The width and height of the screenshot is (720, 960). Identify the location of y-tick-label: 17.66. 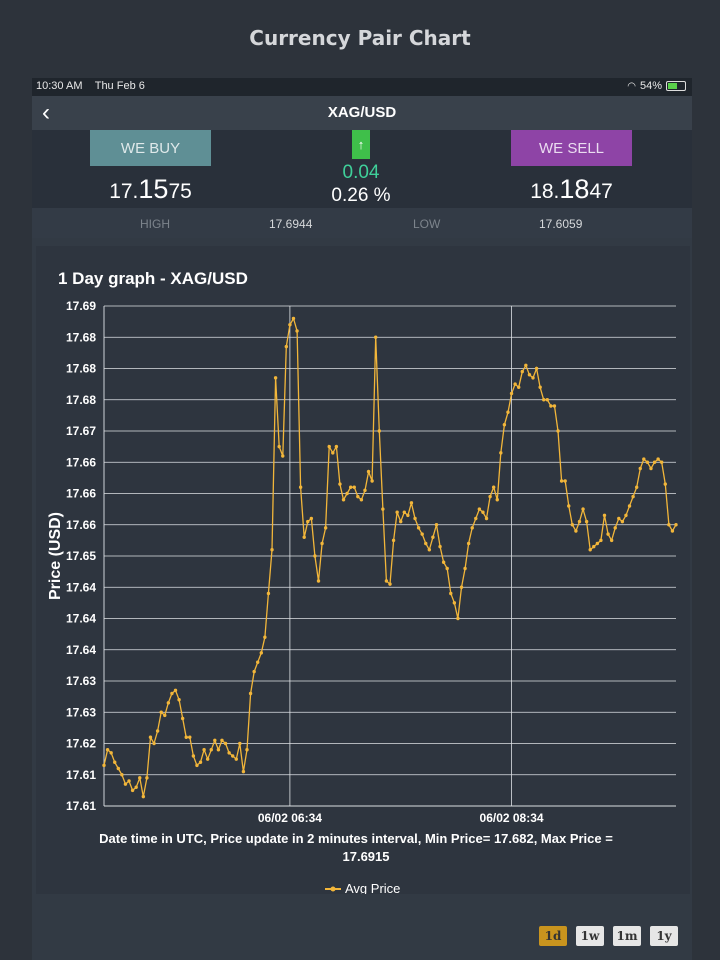
(81, 494).